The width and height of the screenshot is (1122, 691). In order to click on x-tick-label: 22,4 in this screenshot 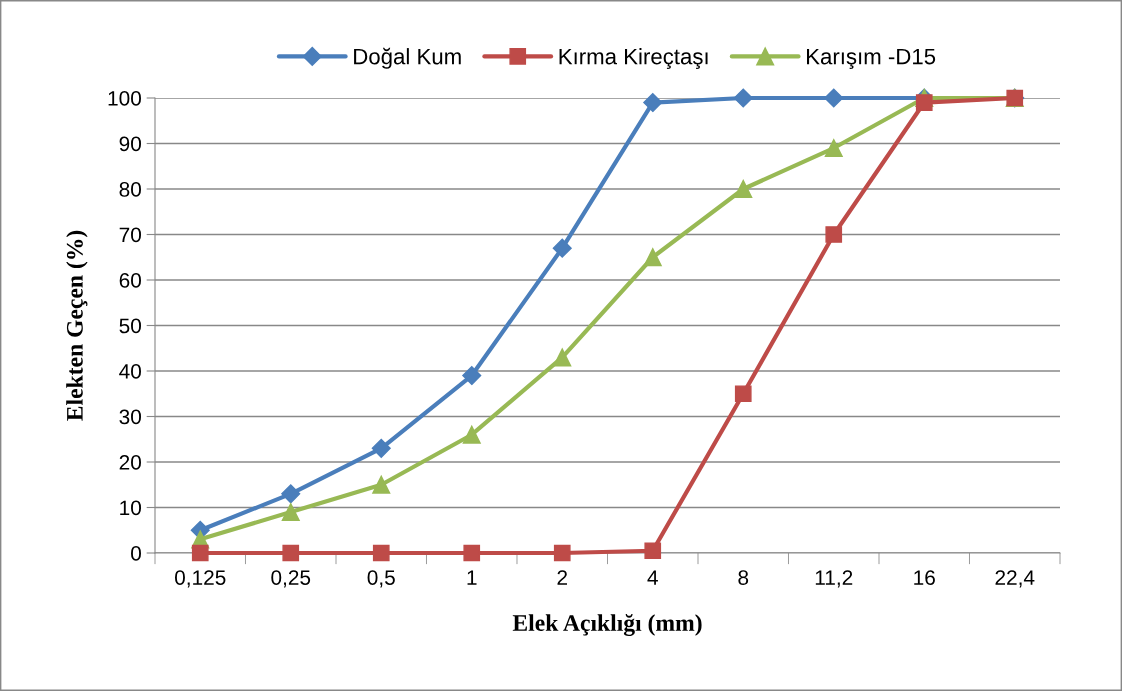, I will do `click(1015, 579)`.